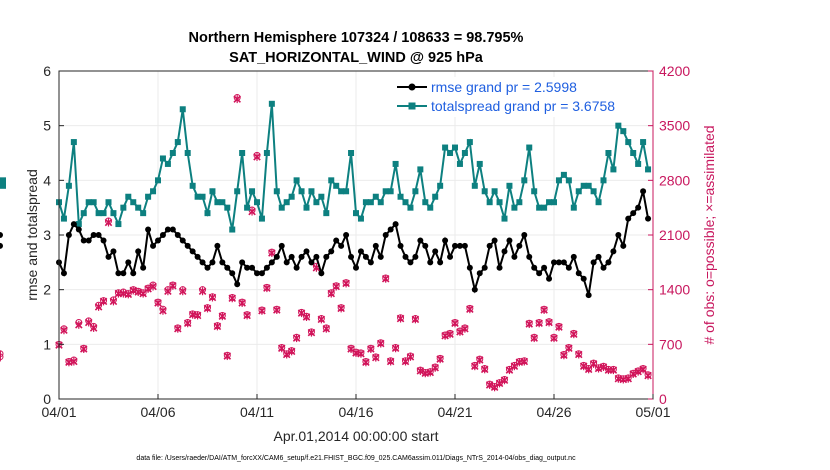 This screenshot has height=470, width=830. What do you see at coordinates (53, 235) in the screenshot?
I see `left-axis-ticks: 0 1 2 3 4 5 6` at bounding box center [53, 235].